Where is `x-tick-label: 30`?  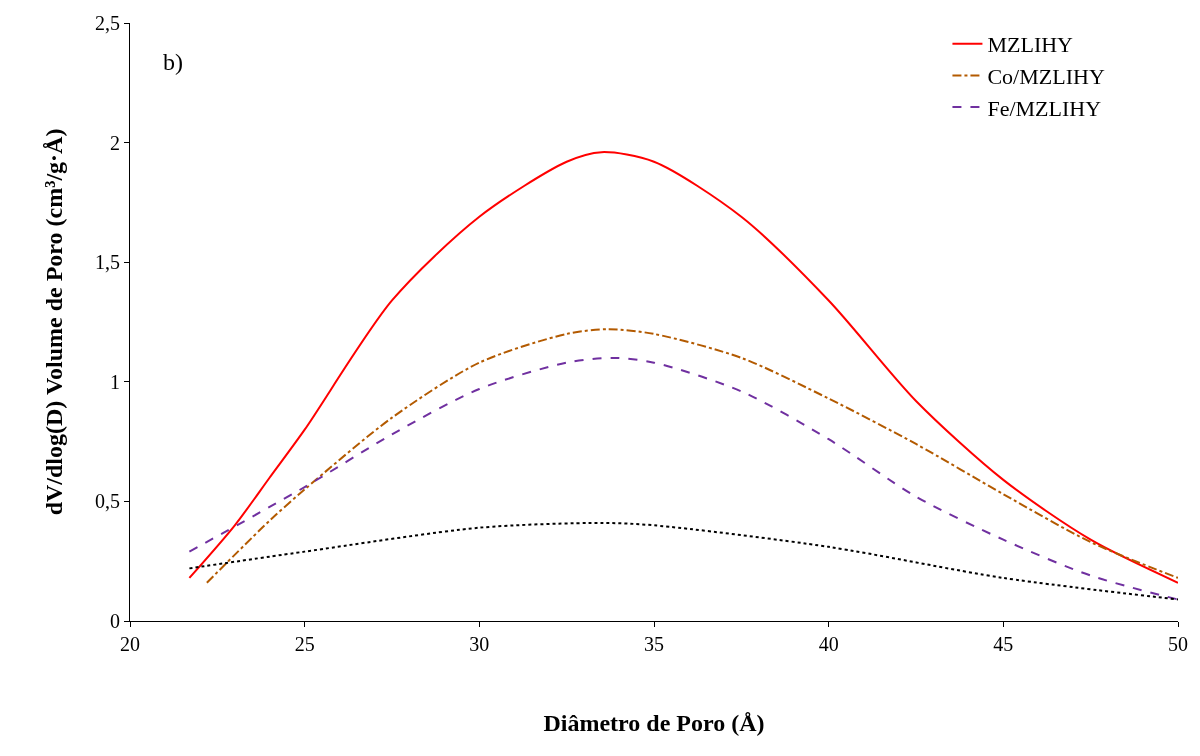 x-tick-label: 30 is located at coordinates (479, 644).